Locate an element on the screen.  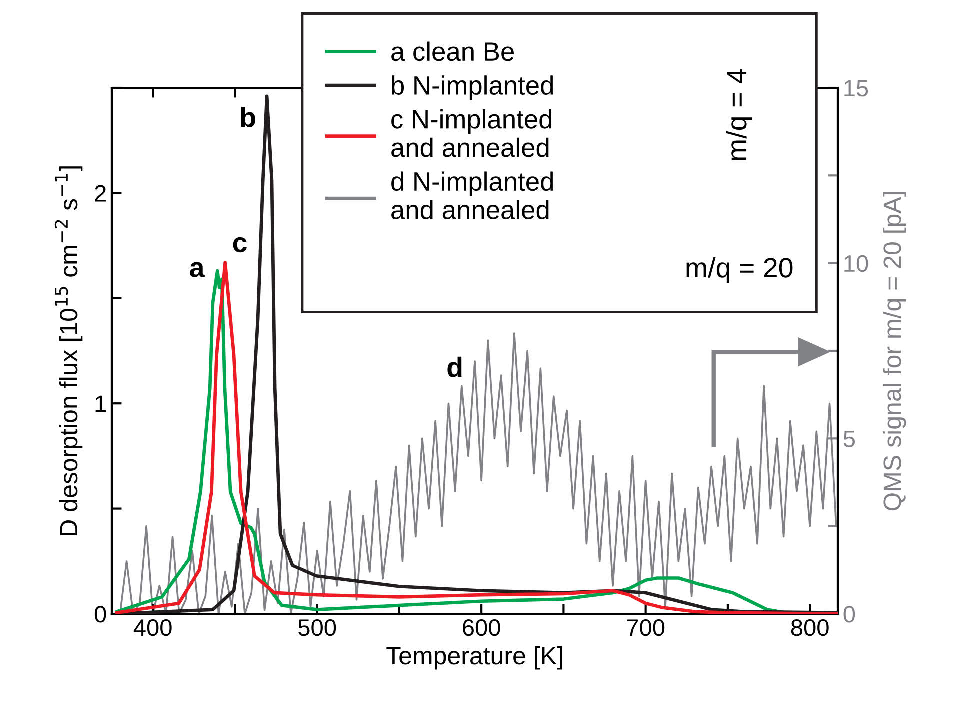
x-axis-title: Temperature [K] is located at coordinates (474, 658).